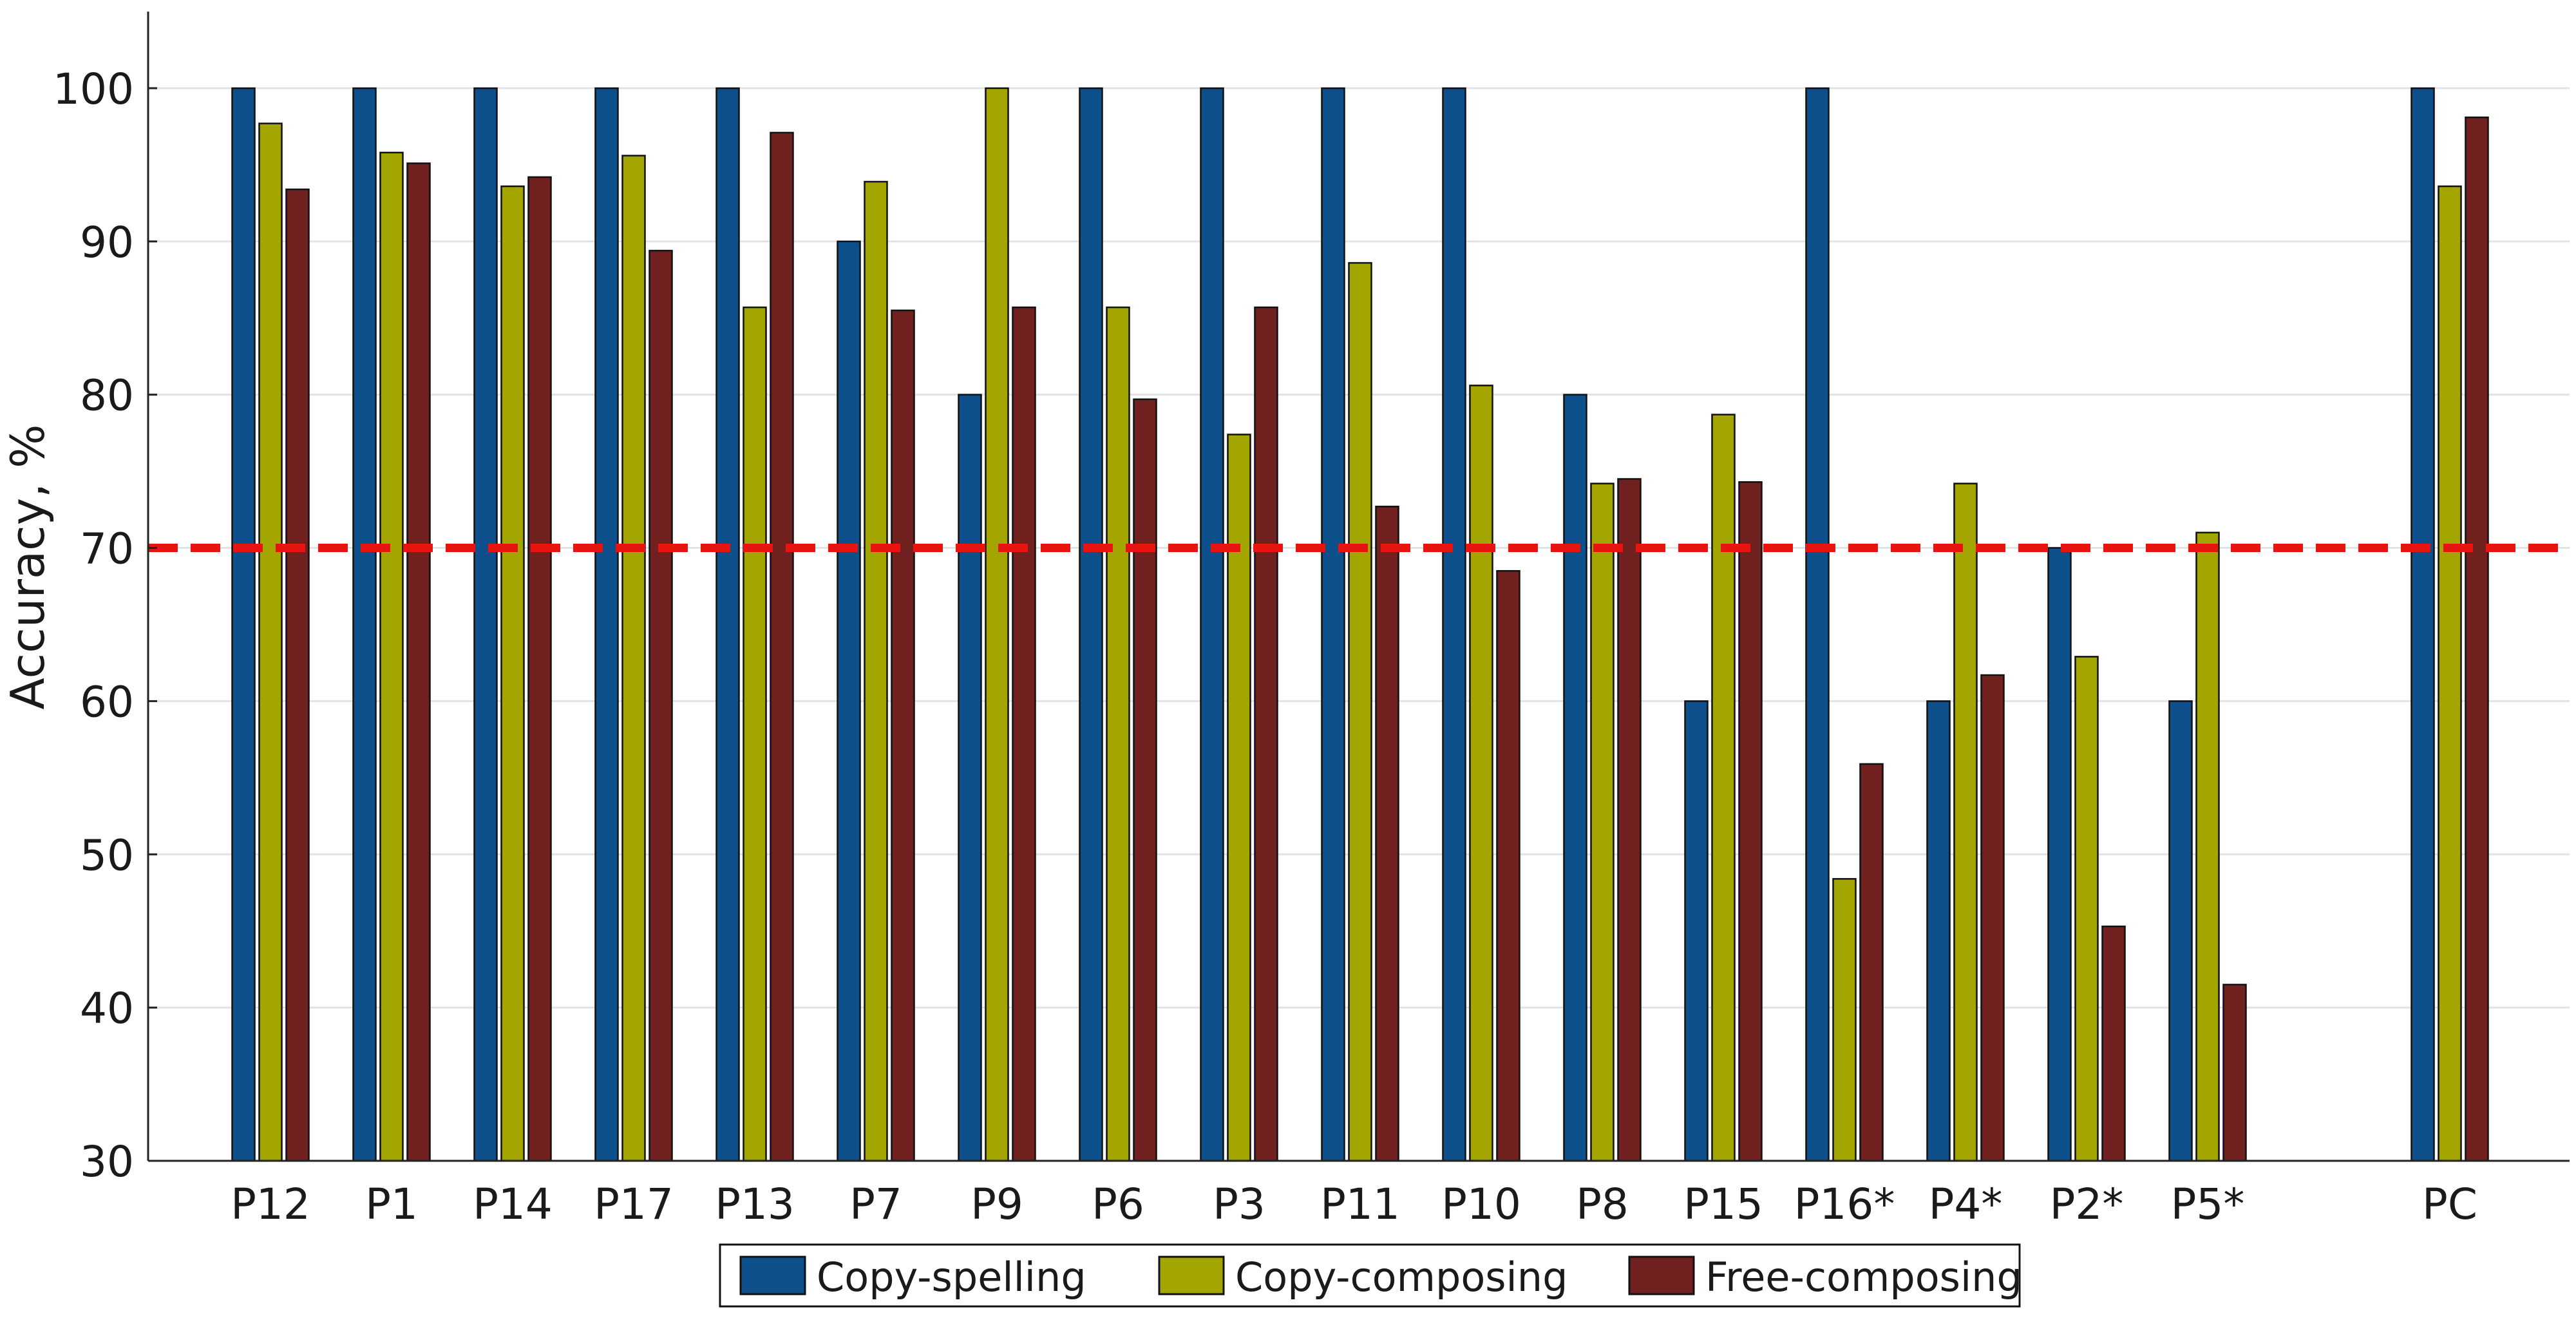 This screenshot has height=1318, width=2576. I want to click on x-tick-label: P8, so click(1603, 1204).